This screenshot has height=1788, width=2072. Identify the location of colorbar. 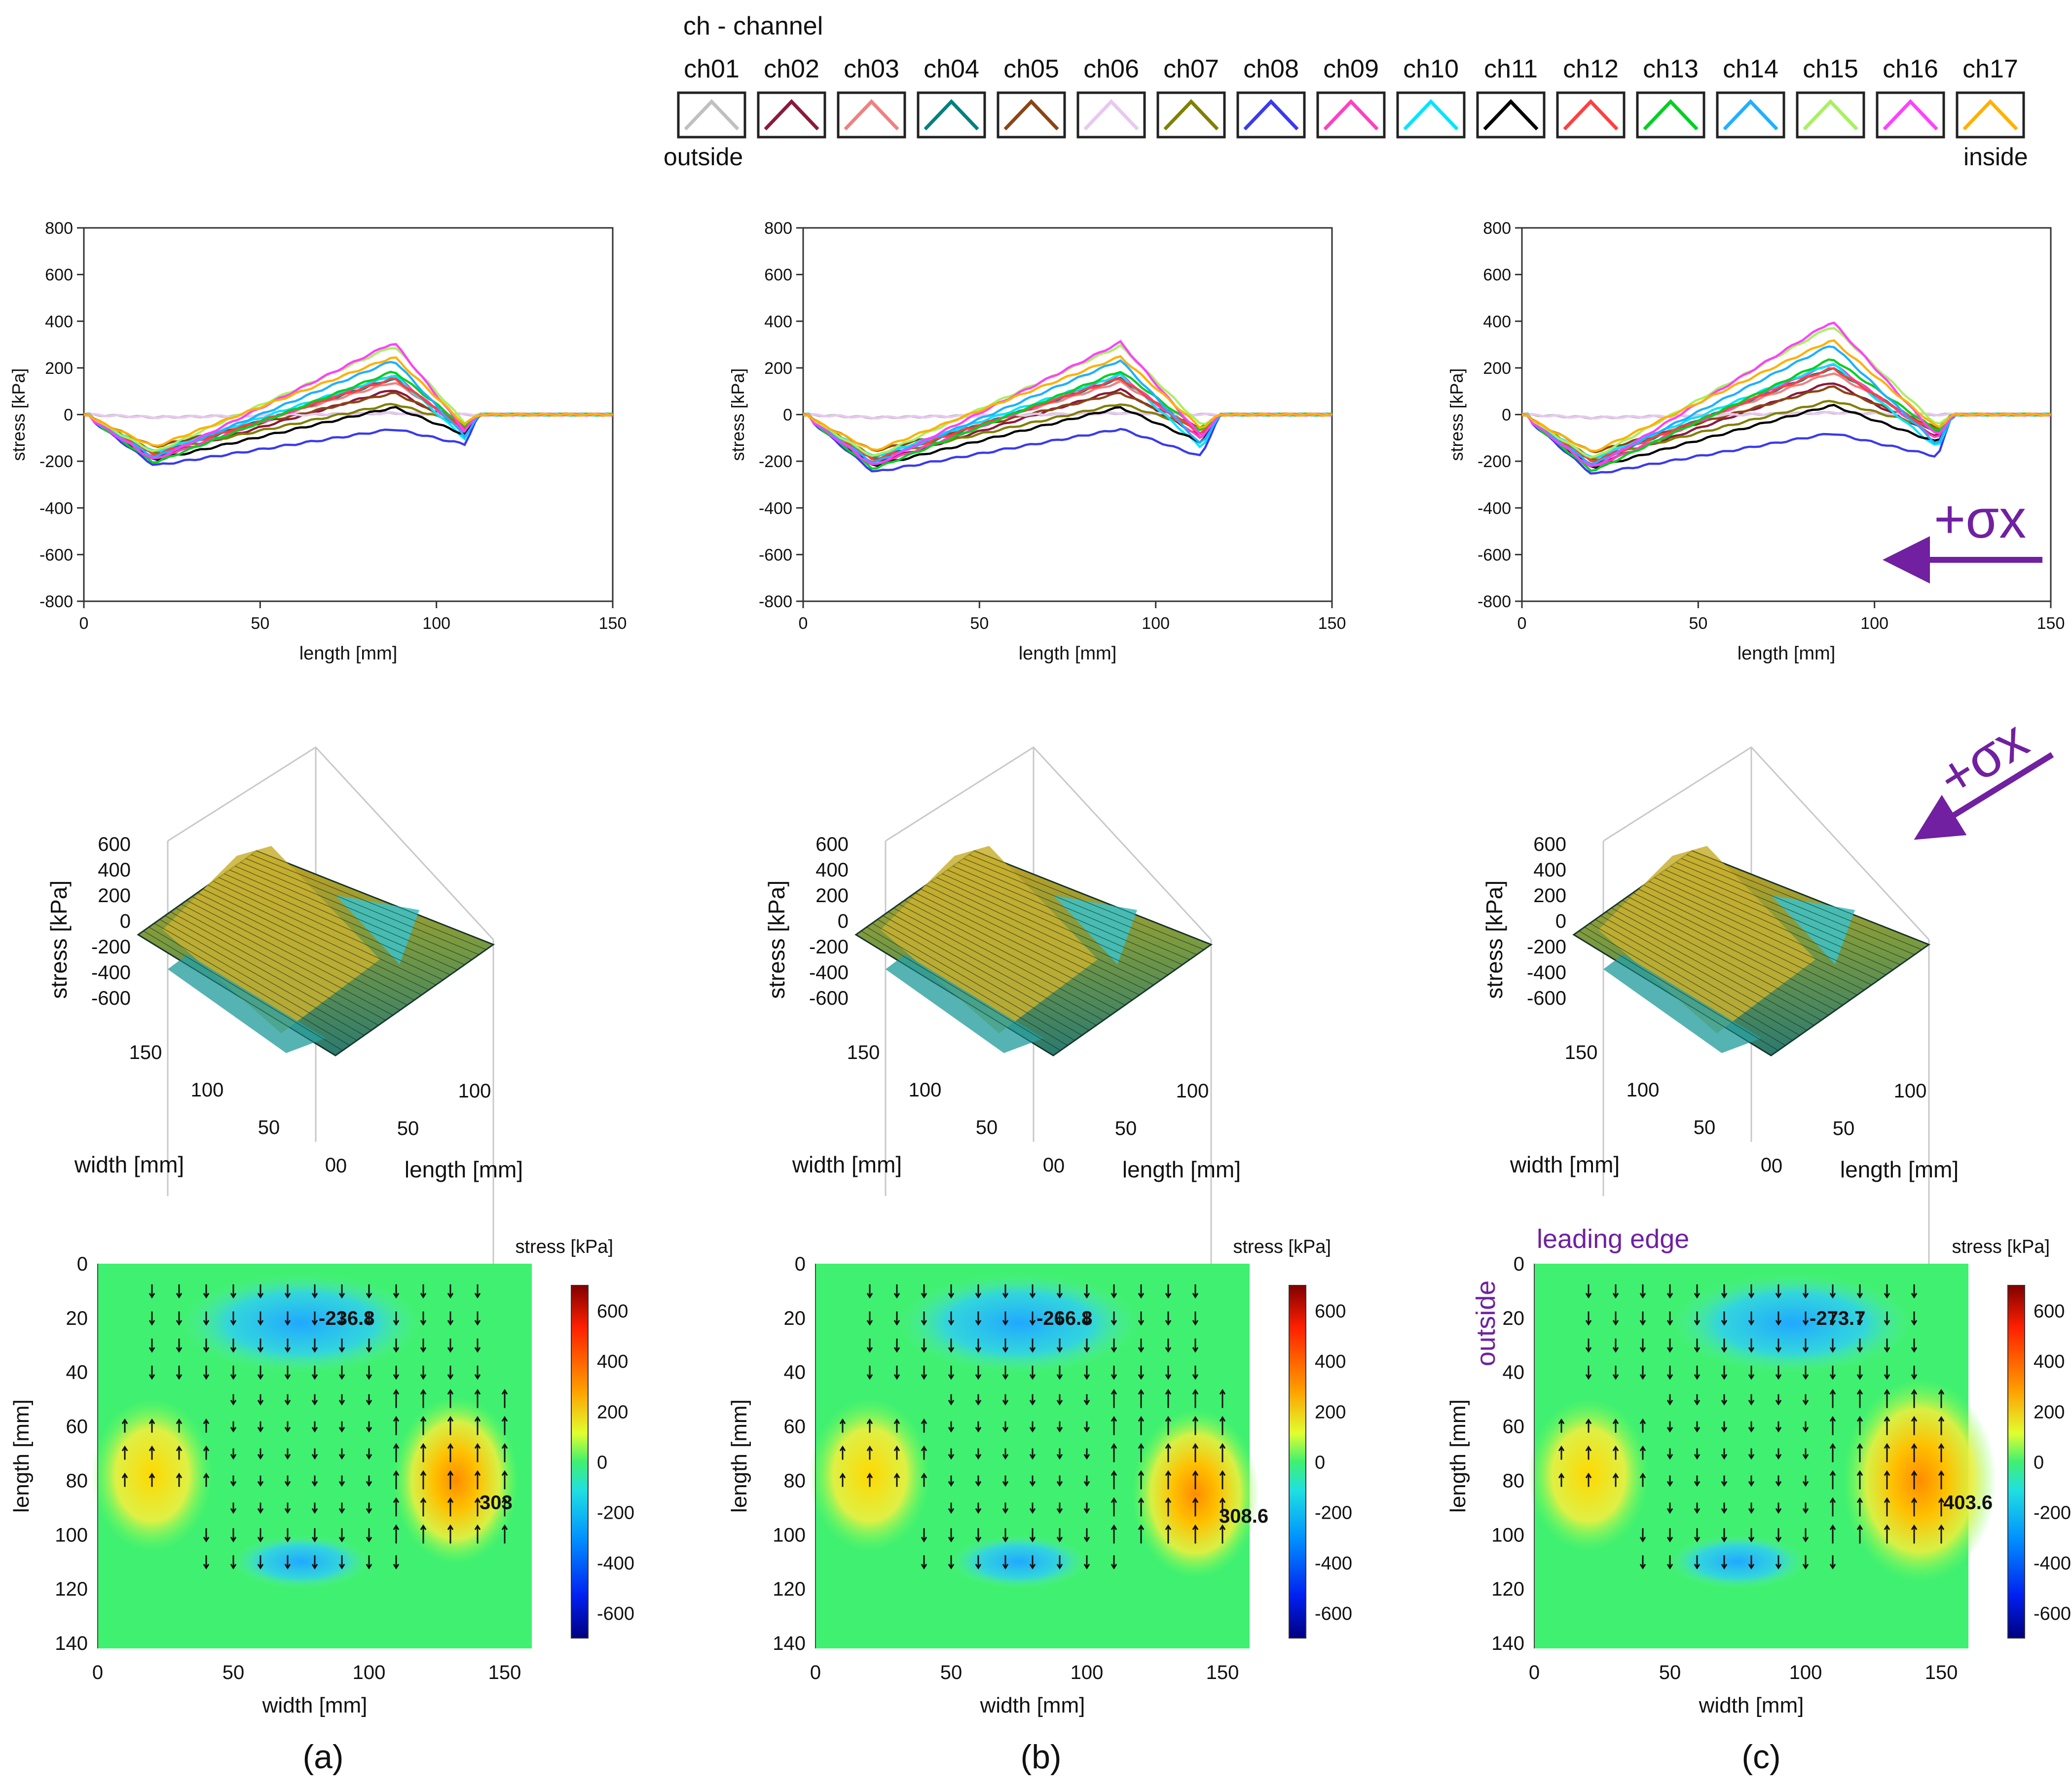
(580, 1462).